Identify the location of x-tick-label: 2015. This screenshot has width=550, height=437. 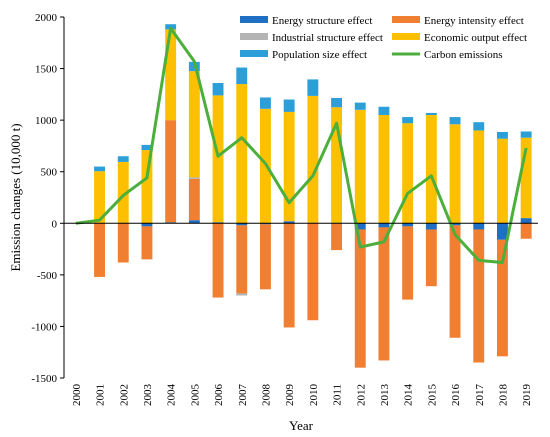
(432, 395).